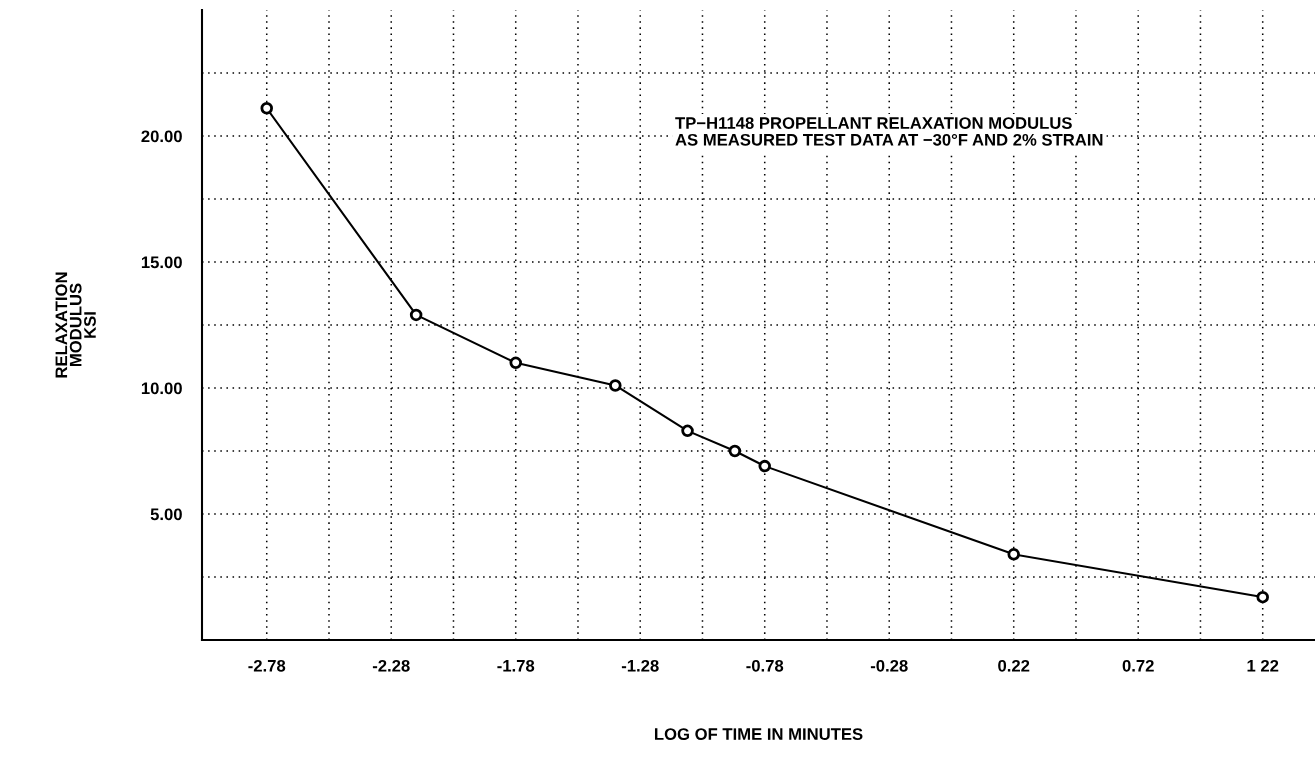 Image resolution: width=1315 pixels, height=769 pixels. What do you see at coordinates (758, 734) in the screenshot?
I see `x-axis-title: LOG OF TIME IN MINUTES` at bounding box center [758, 734].